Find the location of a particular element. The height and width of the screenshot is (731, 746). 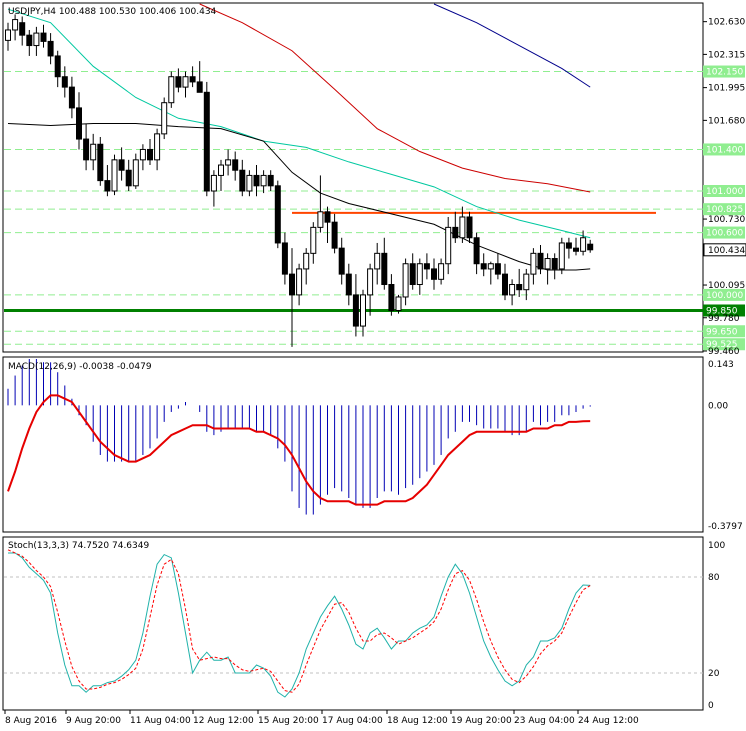

level-tag-label-2: 101.000 is located at coordinates (724, 192).